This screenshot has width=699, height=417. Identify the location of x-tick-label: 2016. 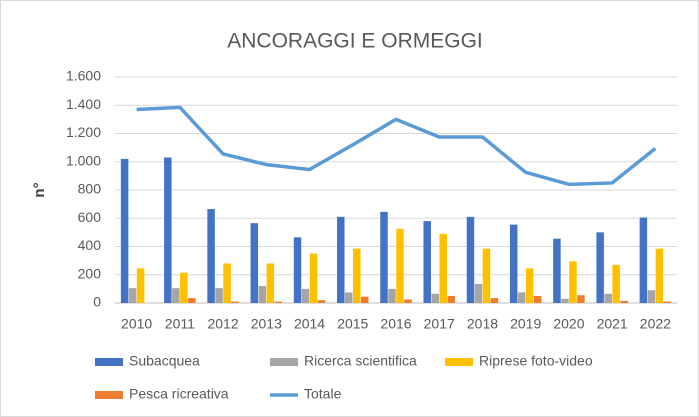
(395, 324).